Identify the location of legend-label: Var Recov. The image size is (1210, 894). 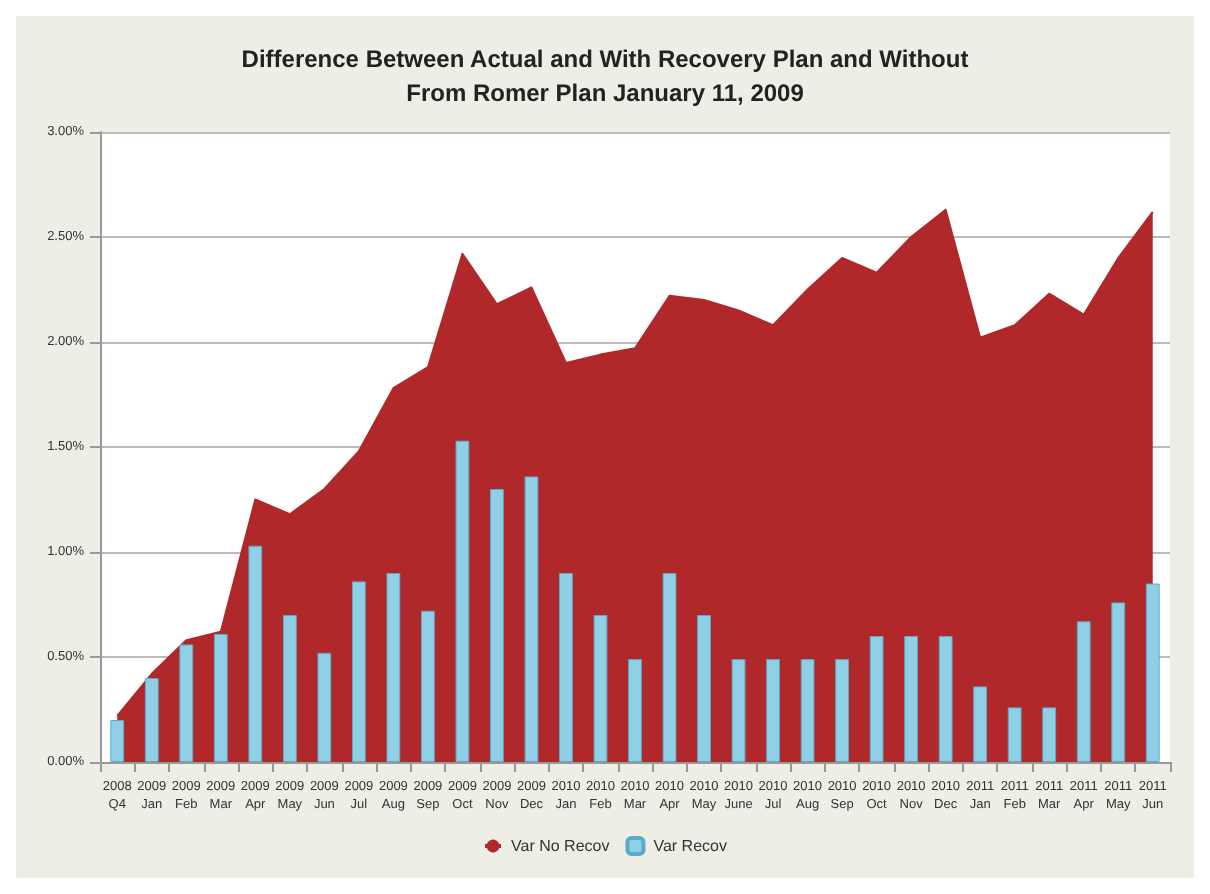
(690, 846).